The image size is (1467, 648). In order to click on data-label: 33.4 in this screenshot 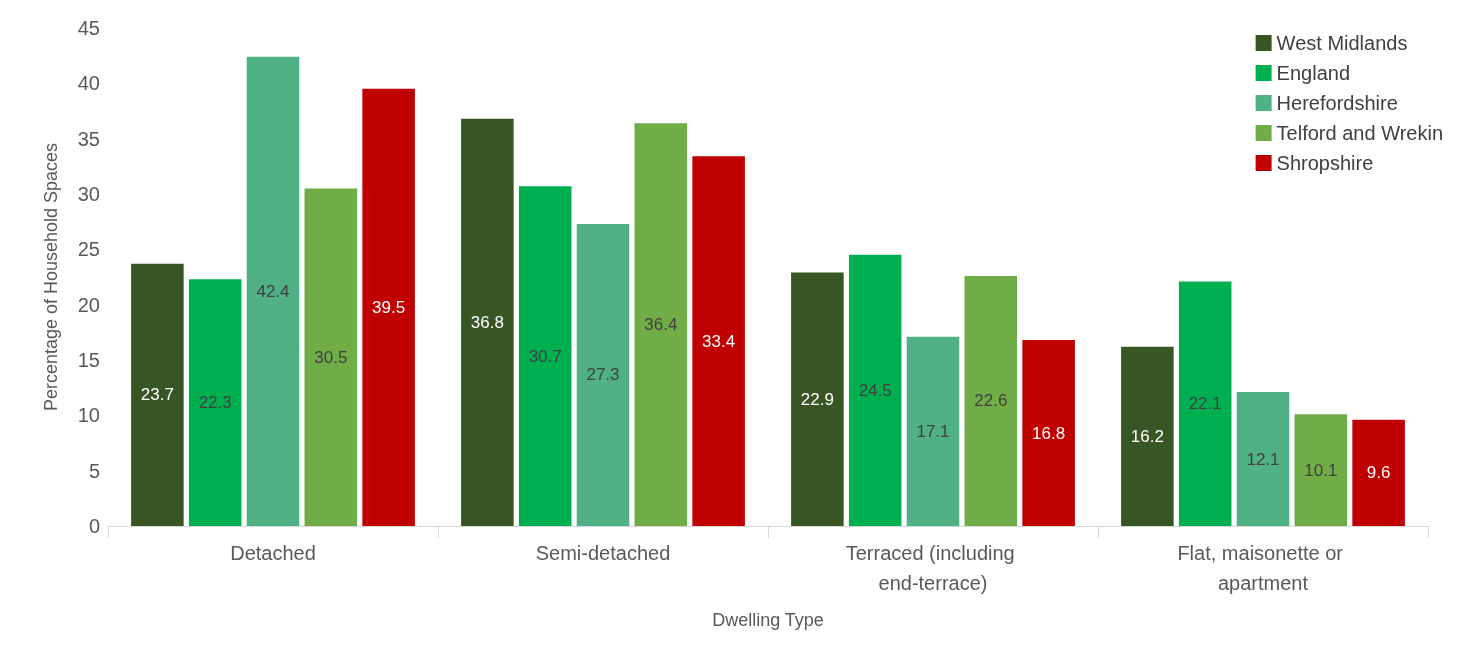, I will do `click(719, 341)`.